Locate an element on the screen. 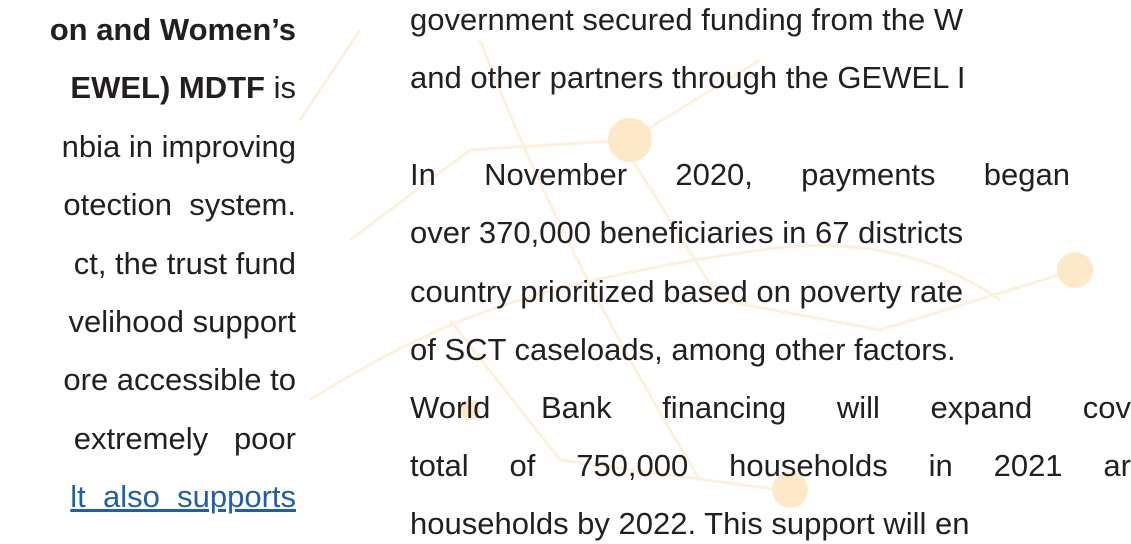 This screenshot has width=1131, height=544. text: ore accessible to is located at coordinates (179, 379).